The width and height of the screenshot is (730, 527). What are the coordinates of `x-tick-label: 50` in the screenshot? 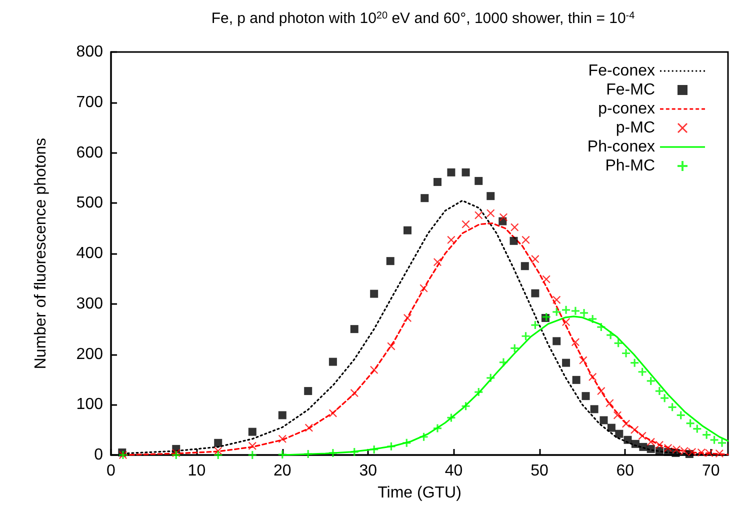 It's located at (539, 471).